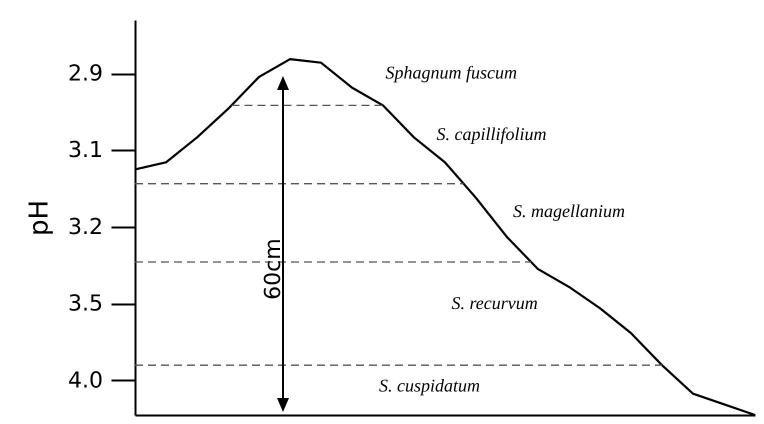 This screenshot has width=764, height=424. I want to click on text: 2.9, so click(85, 74).